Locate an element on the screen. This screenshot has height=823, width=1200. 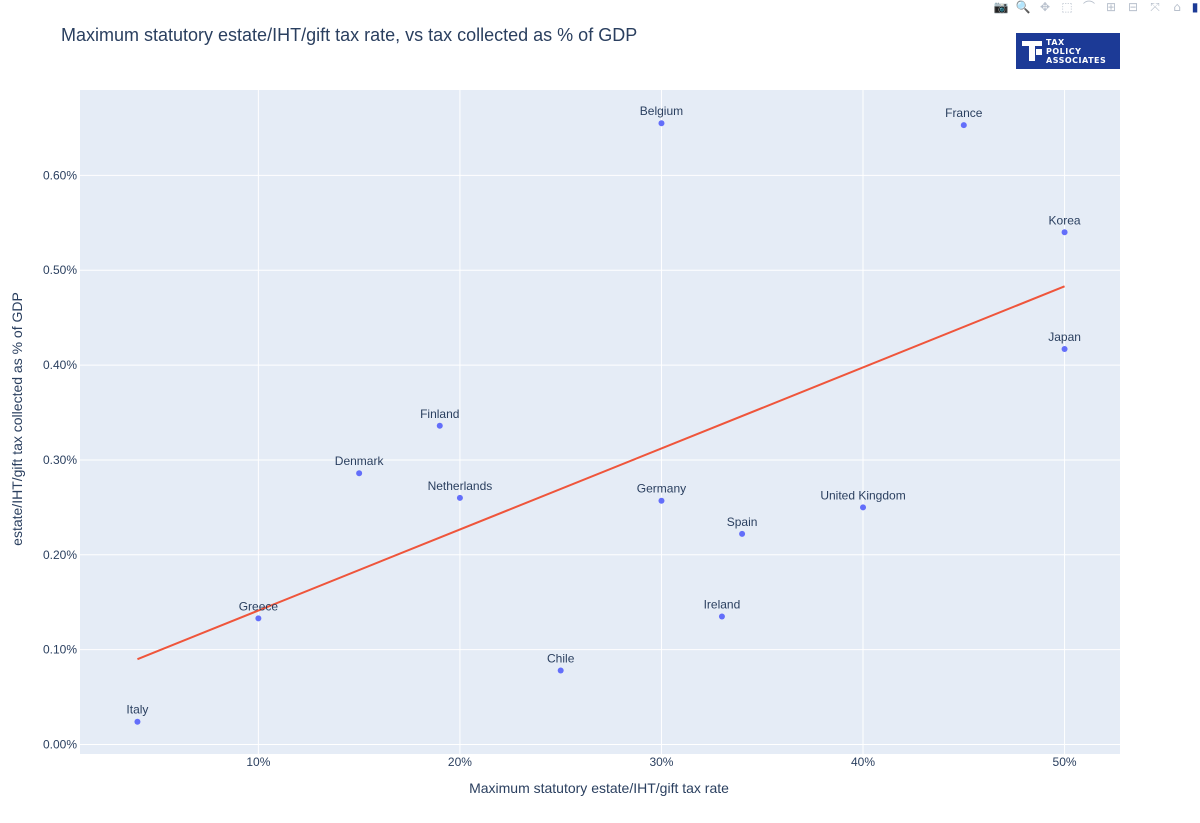
logo-line: ASSOCIATES is located at coordinates (1076, 60).